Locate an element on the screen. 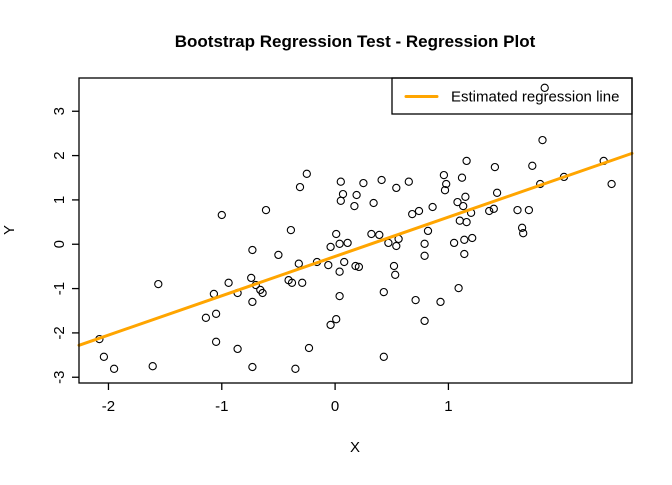 The width and height of the screenshot is (672, 485). y-tick-label: 0 is located at coordinates (59, 244).